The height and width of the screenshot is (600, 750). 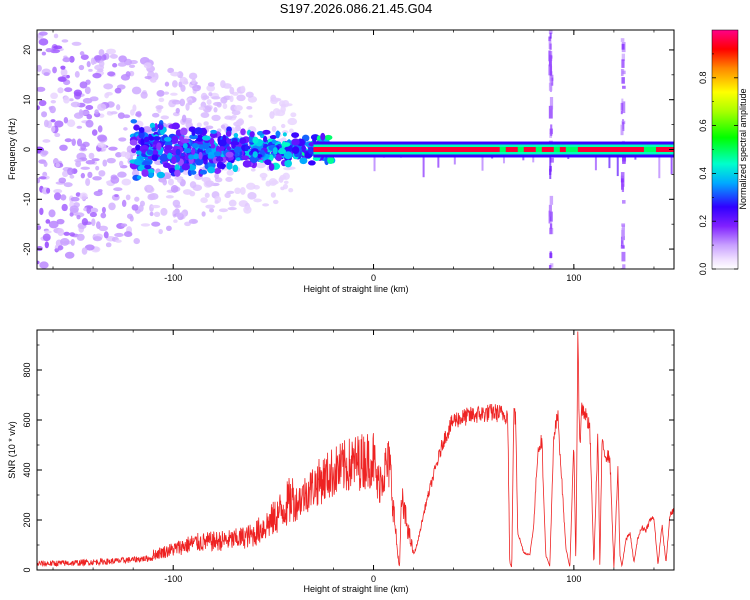 I want to click on y-tick-label: 200, so click(x=27, y=519).